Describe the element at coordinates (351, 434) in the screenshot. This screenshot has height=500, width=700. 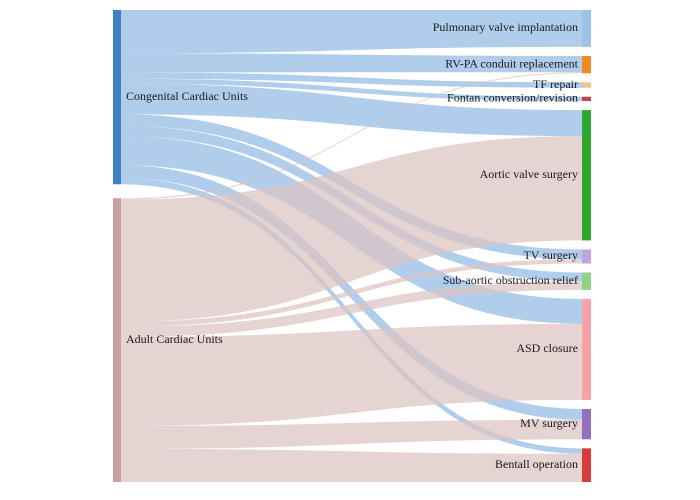
I see `link-adult-mv` at that location.